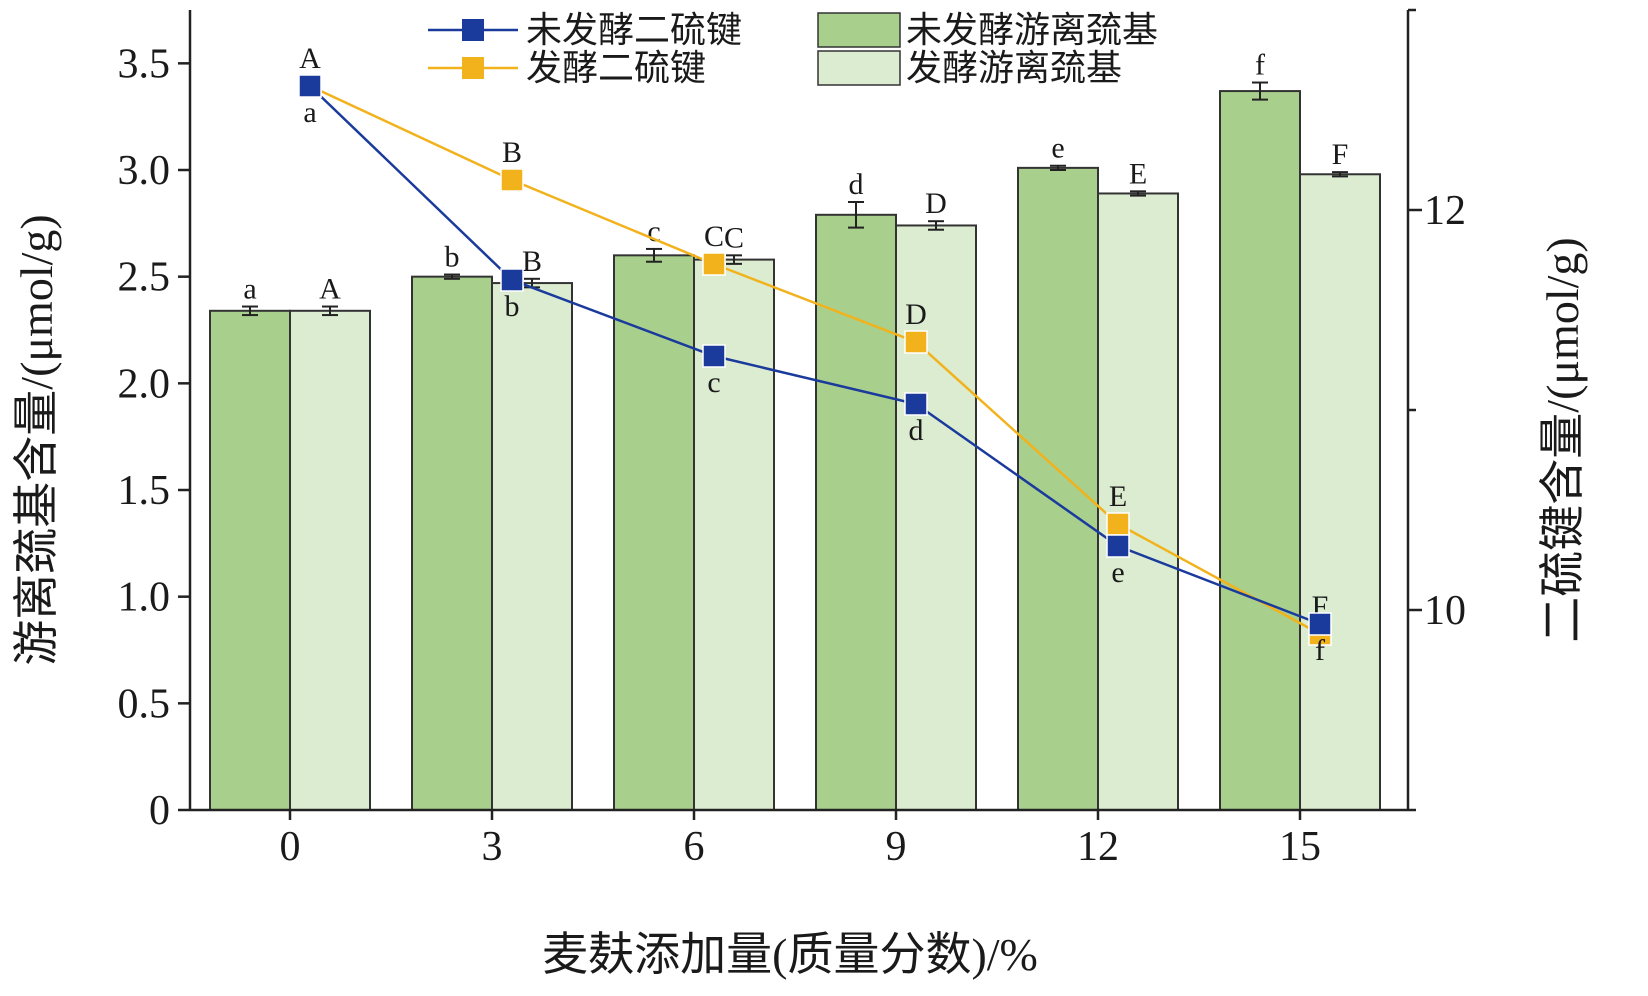  I want to click on y-tick-label: 1.0, so click(144, 598).